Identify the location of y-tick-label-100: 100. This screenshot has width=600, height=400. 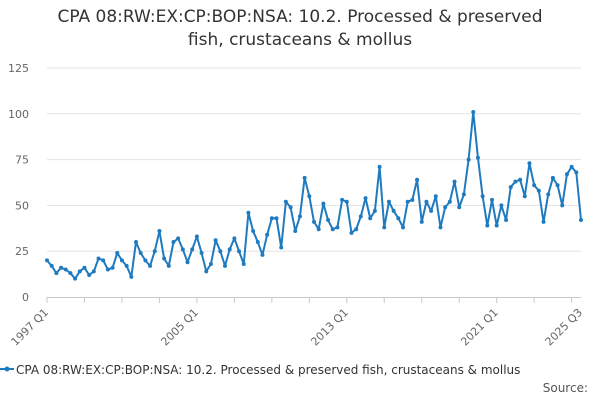
(18, 114).